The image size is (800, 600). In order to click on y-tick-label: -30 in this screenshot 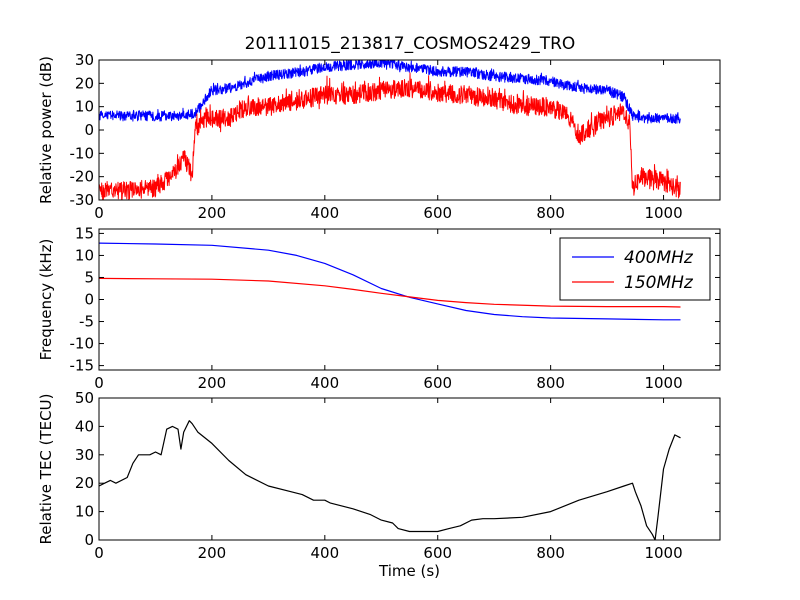, I will do `click(82, 200)`.